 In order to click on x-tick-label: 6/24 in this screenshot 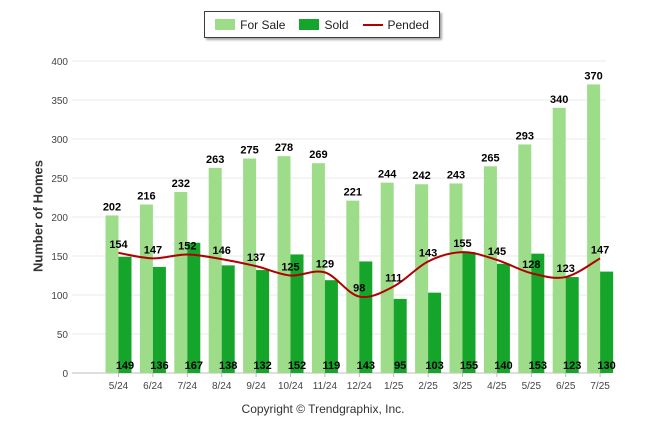, I will do `click(153, 386)`.